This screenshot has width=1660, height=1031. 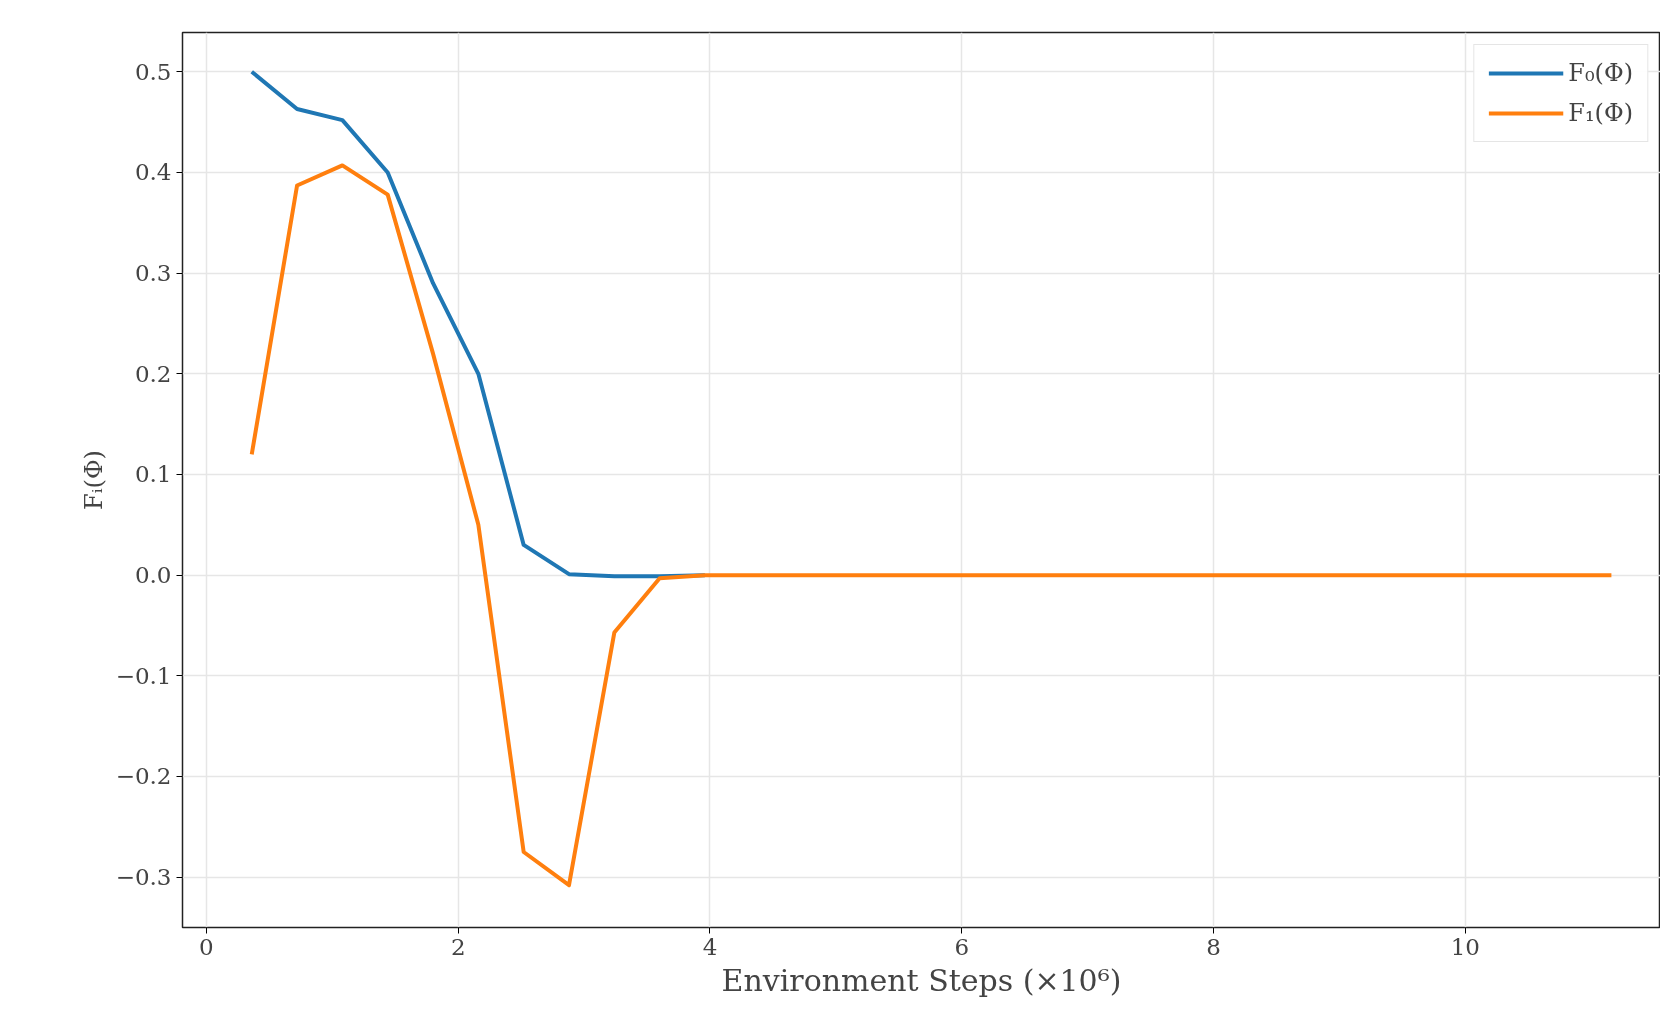 I want to click on legend-label: F₁(Φ), so click(x=1600, y=113).